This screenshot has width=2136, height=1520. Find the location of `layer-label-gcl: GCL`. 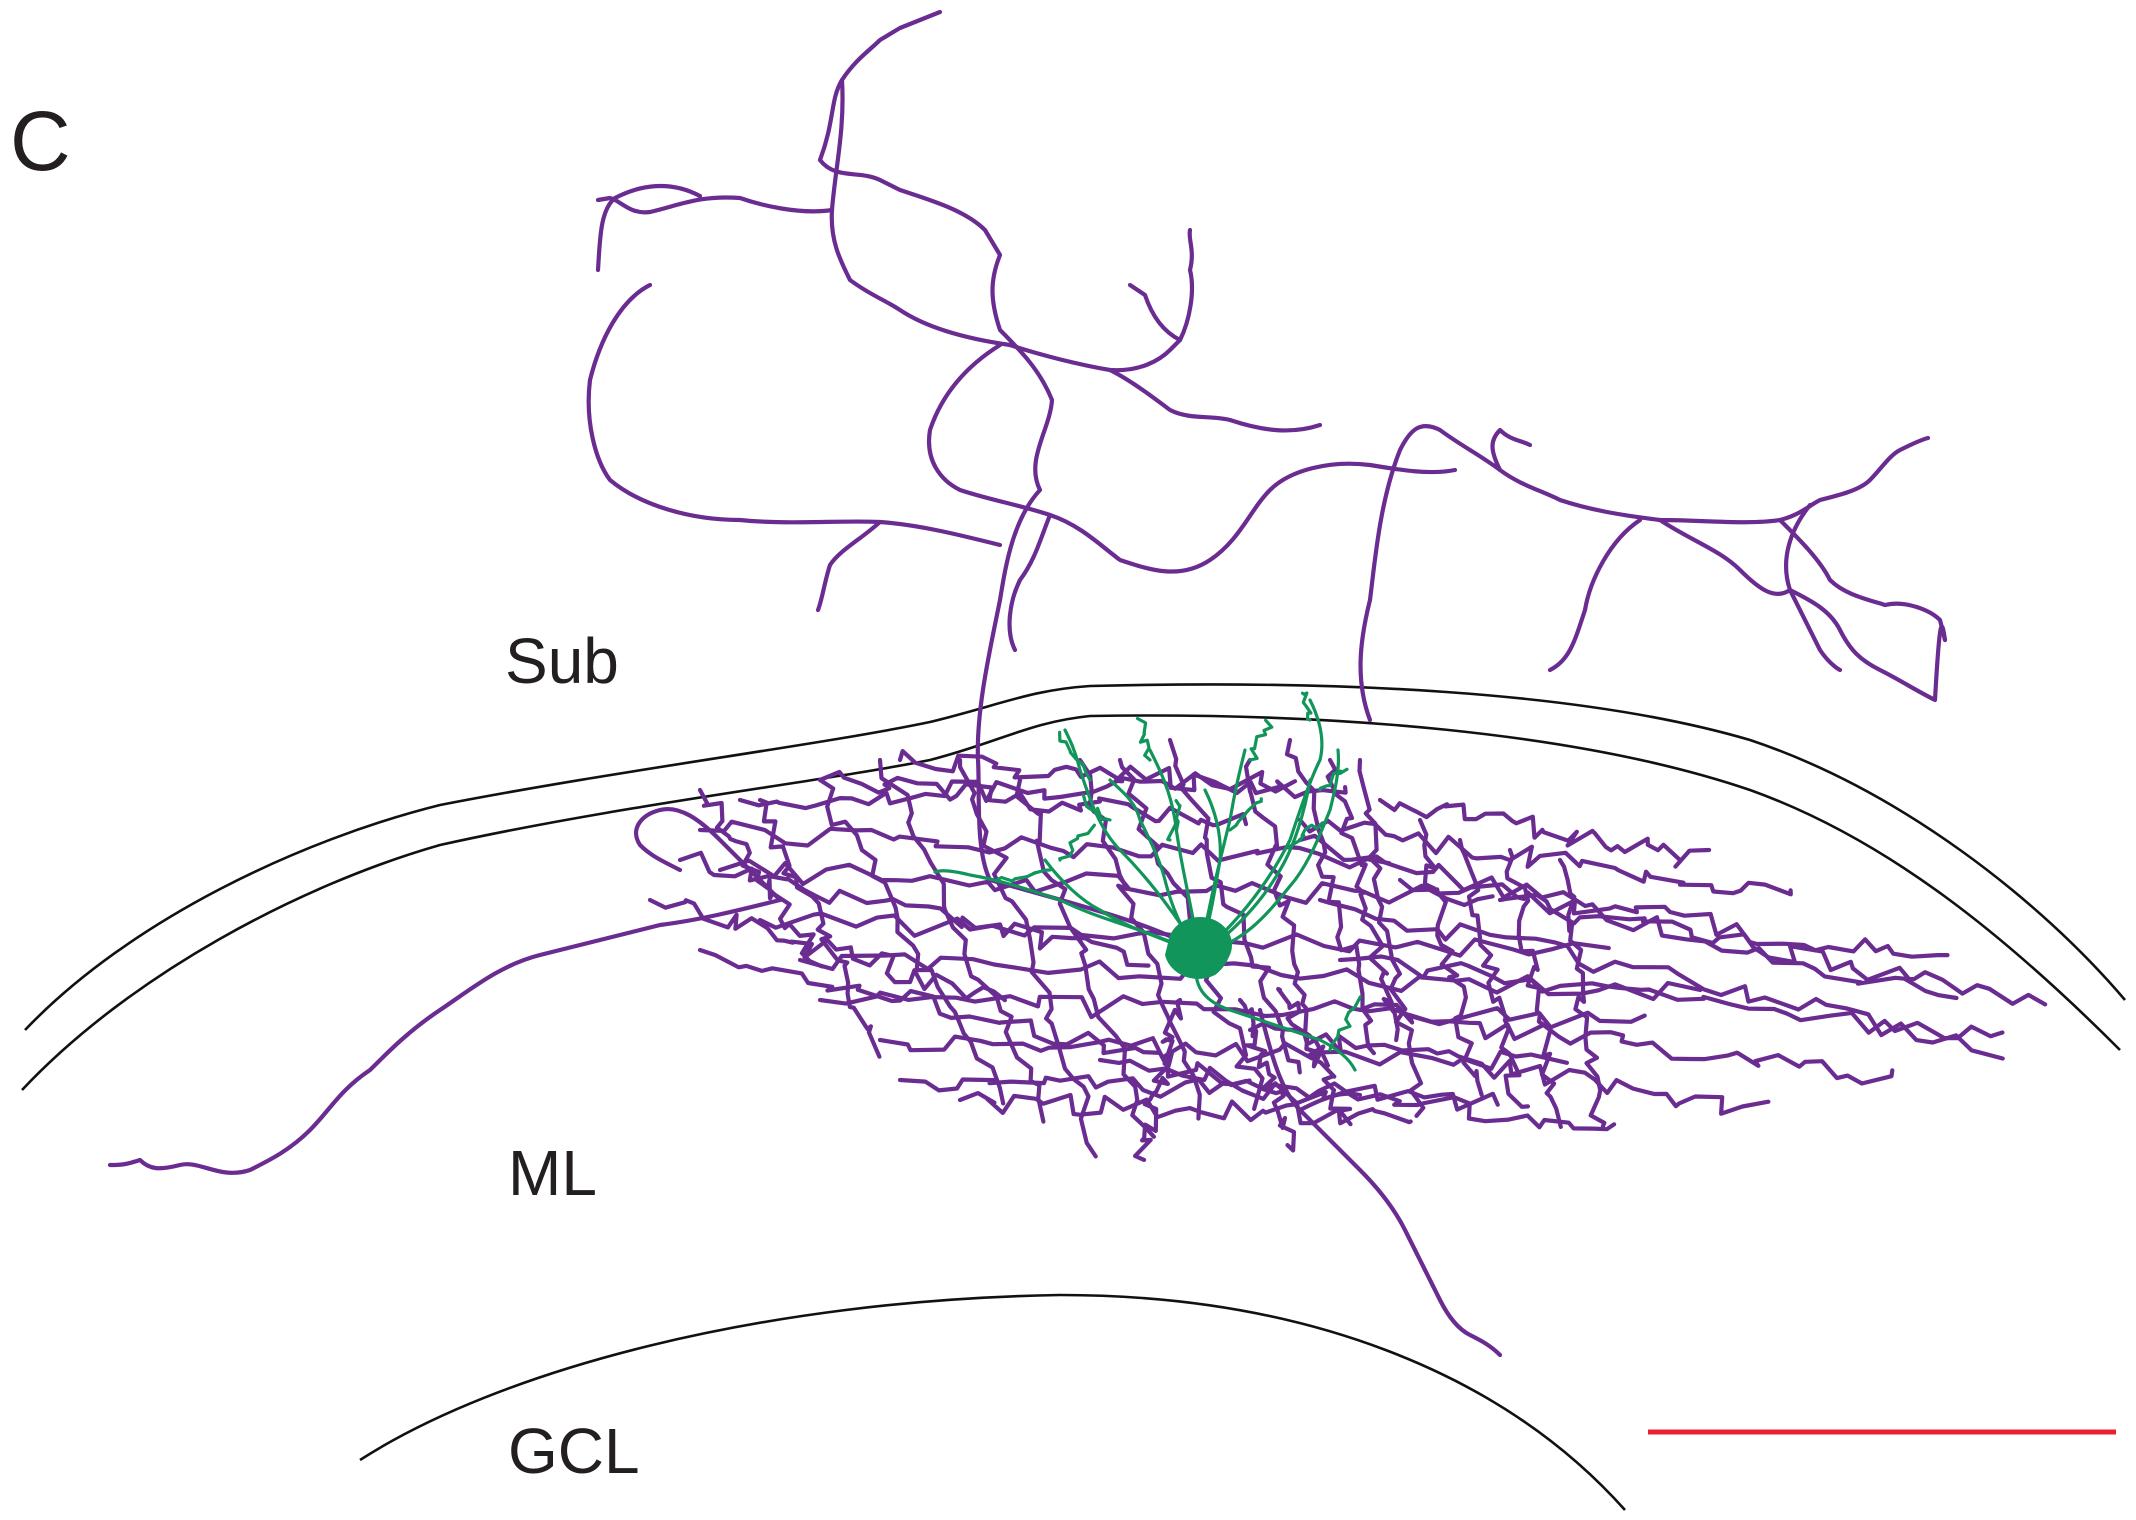

layer-label-gcl: GCL is located at coordinates (574, 1451).